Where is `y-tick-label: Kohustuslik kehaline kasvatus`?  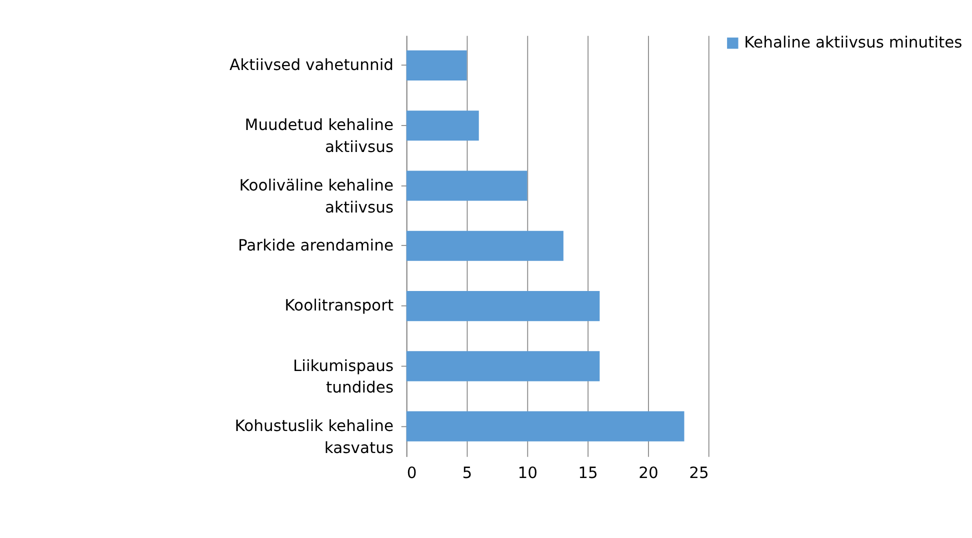 y-tick-label: Kohustuslik kehaline kasvatus is located at coordinates (314, 436).